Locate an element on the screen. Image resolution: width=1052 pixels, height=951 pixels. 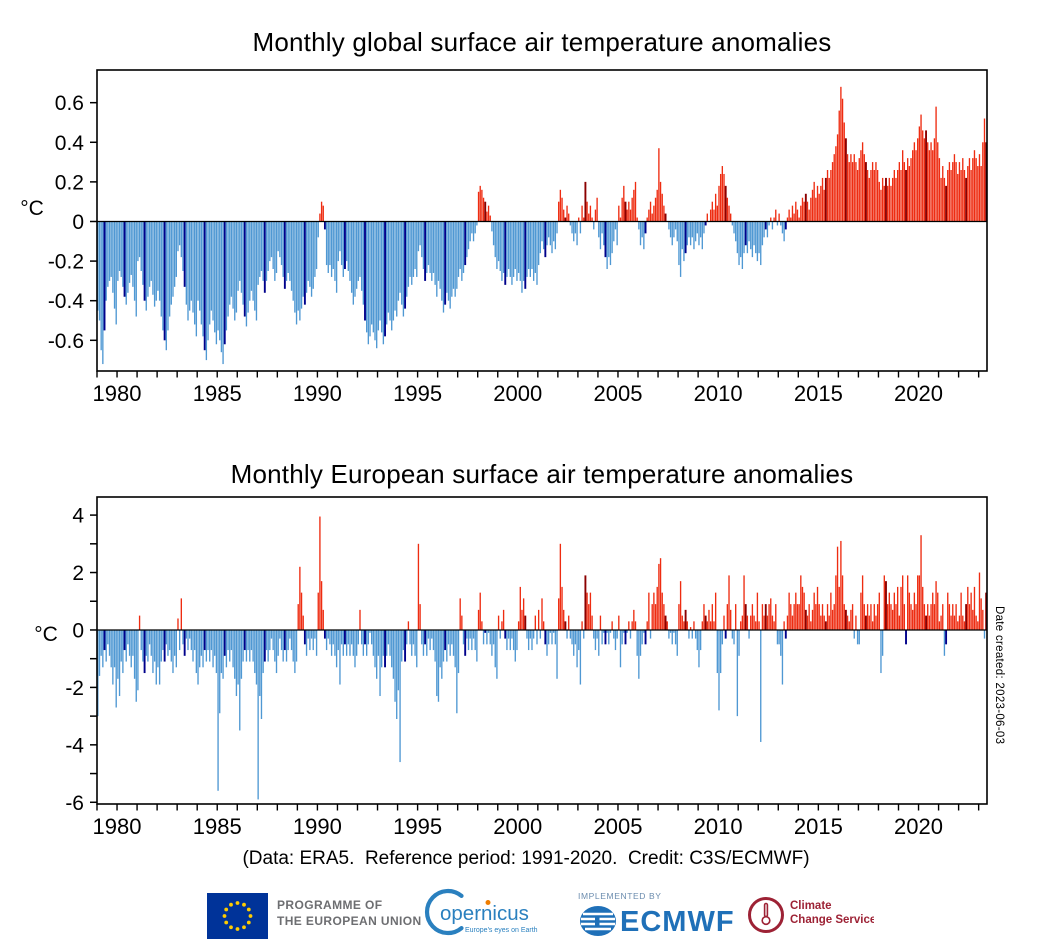
climate-change-service-logo: Climate Change Service is located at coordinates (811, 915).